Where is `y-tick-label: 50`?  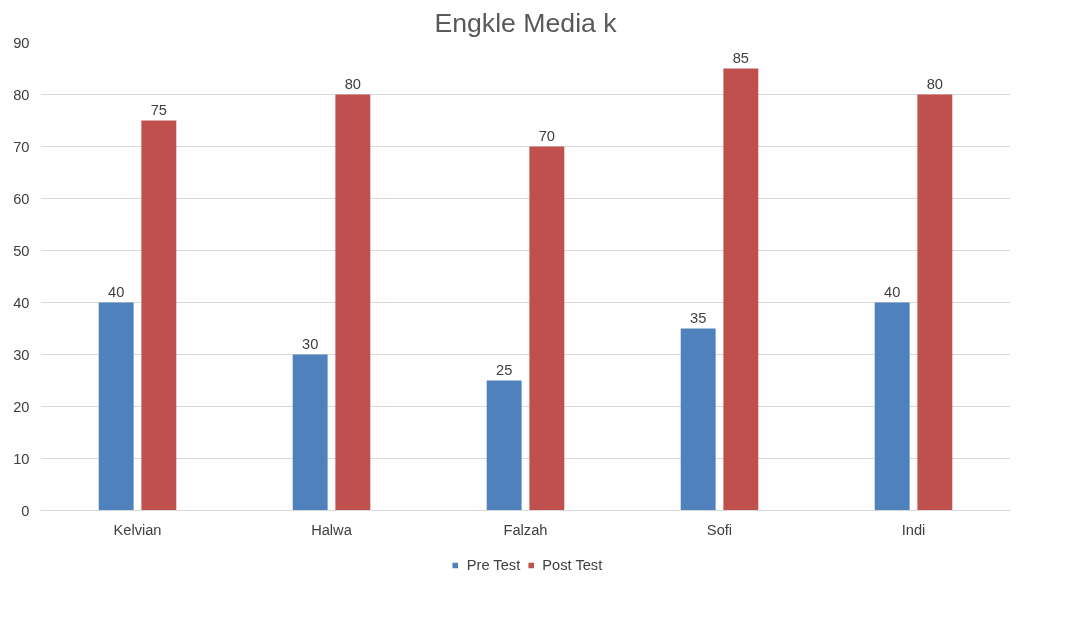 y-tick-label: 50 is located at coordinates (21, 250).